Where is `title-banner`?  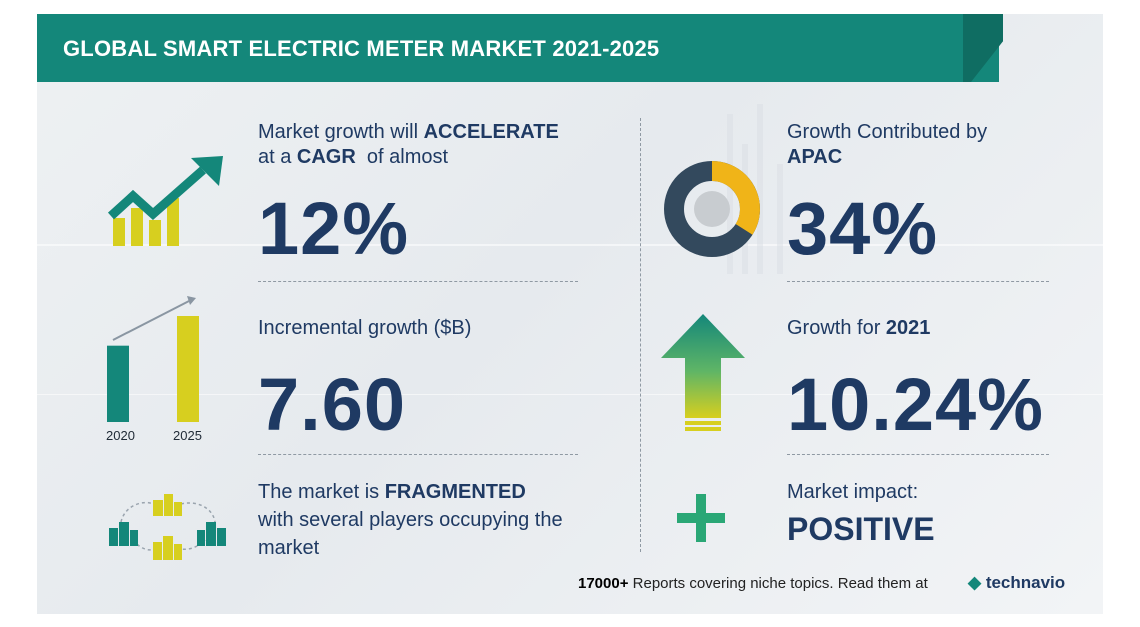
title-banner is located at coordinates (518, 48).